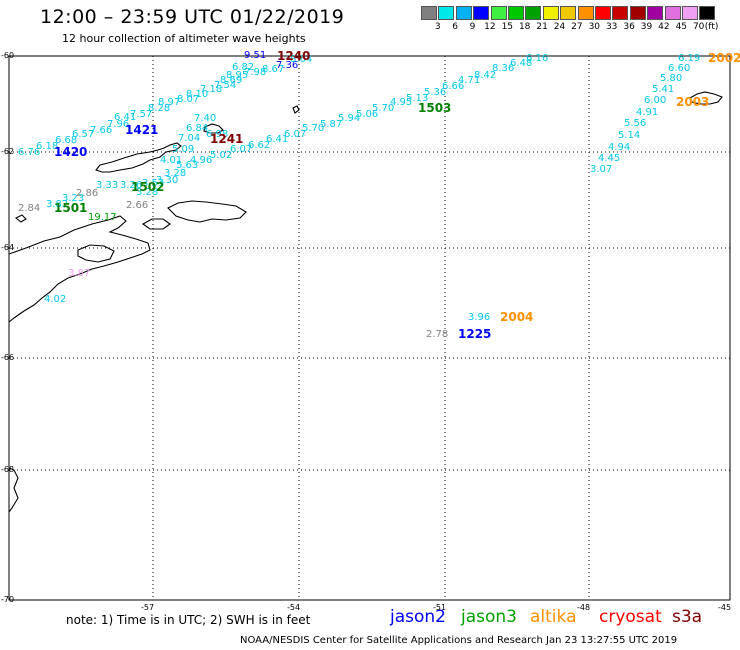 The height and width of the screenshot is (650, 740). Describe the element at coordinates (725, 607) in the screenshot. I see `longitude-label: -45` at that location.